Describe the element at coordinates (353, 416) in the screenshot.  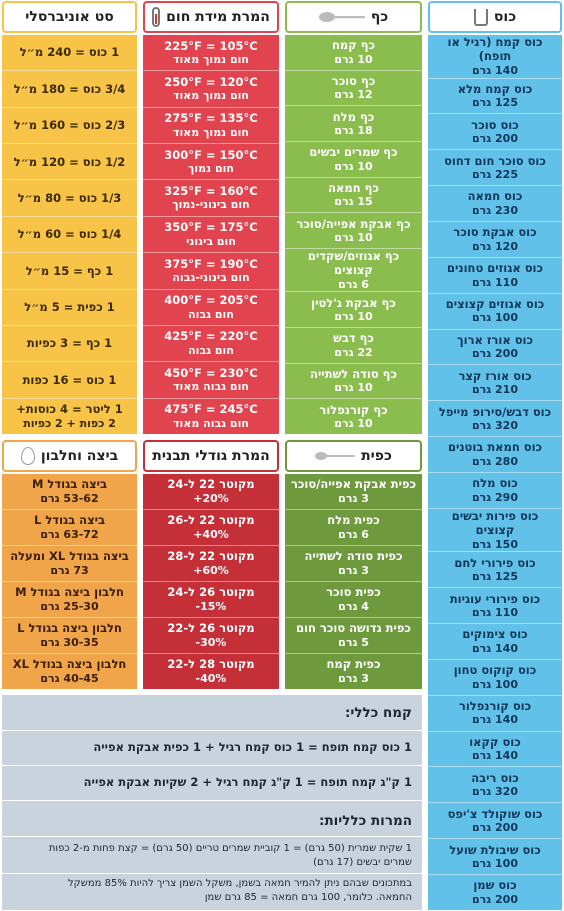
I see `list-item: כף קורנפלור 10 גרם` at that location.